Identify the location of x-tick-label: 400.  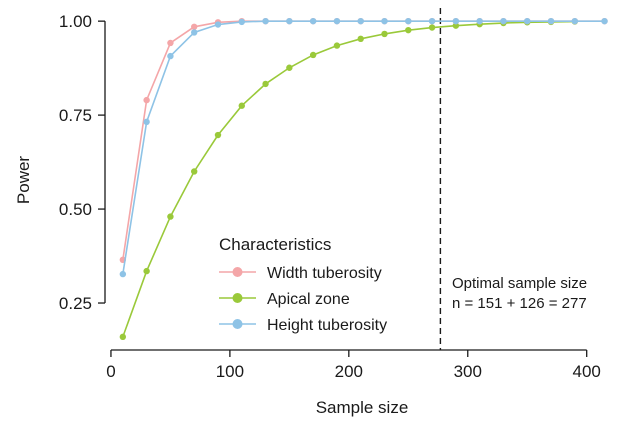
(587, 371).